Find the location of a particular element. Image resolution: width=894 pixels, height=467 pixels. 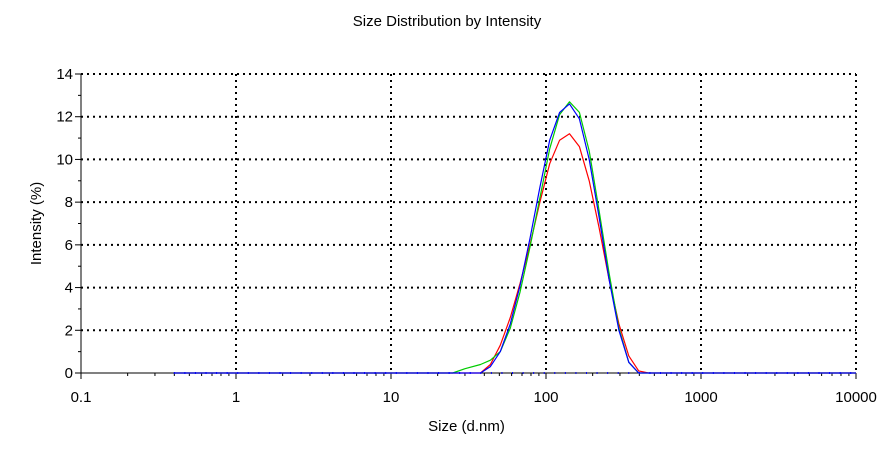

baseline-markers is located at coordinates (512, 373).